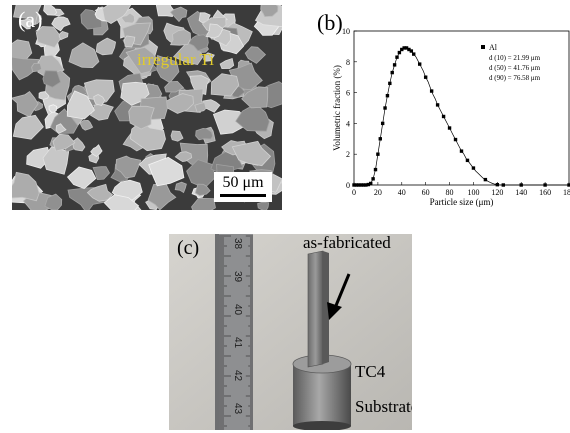 The width and height of the screenshot is (570, 433). Describe the element at coordinates (237, 244) in the screenshot. I see `ruler-number: 38` at that location.